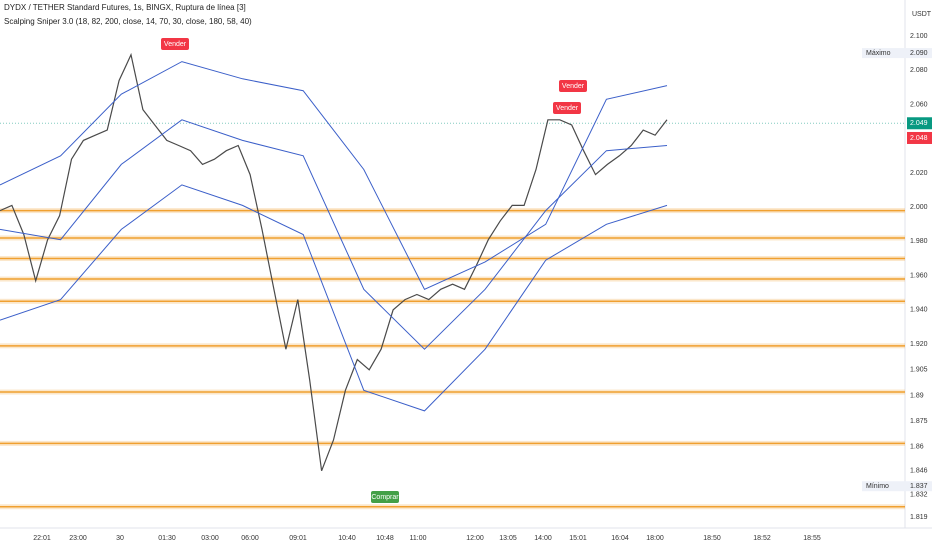 This screenshot has height=550, width=932. Describe the element at coordinates (919, 370) in the screenshot. I see `y-tick-label: 1.905` at that location.